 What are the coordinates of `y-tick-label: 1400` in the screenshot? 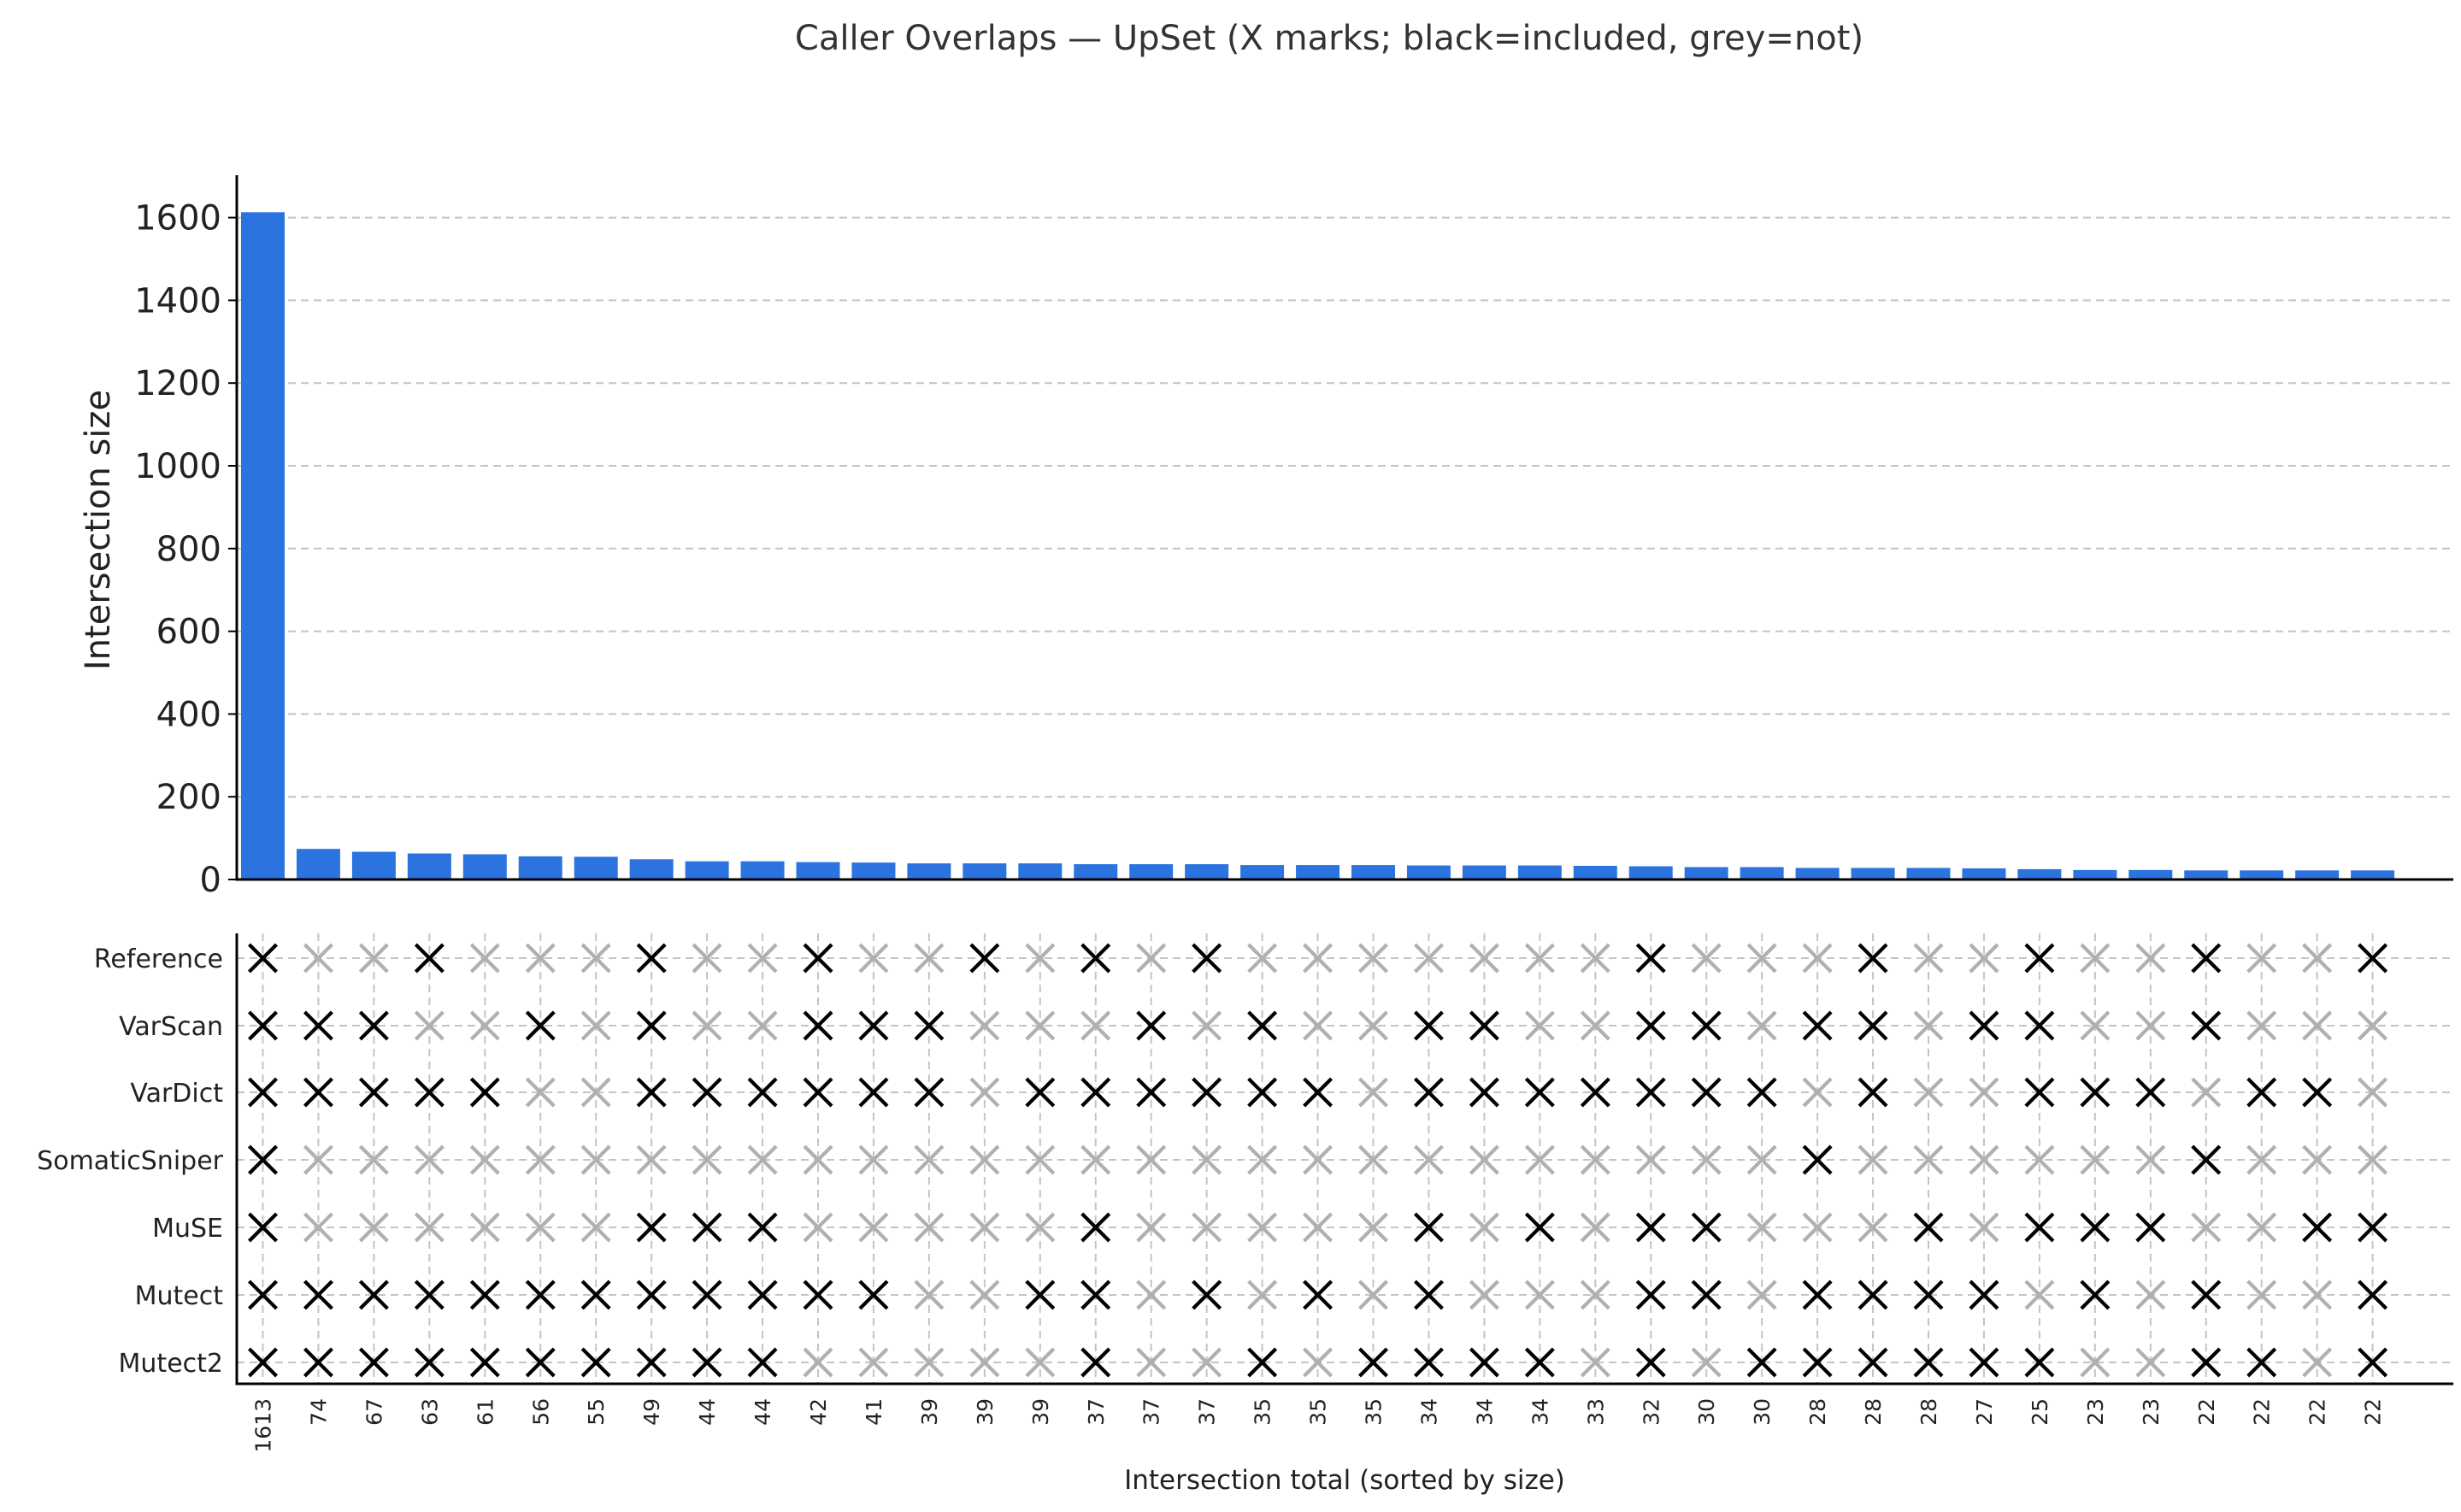 It's located at (177, 301).